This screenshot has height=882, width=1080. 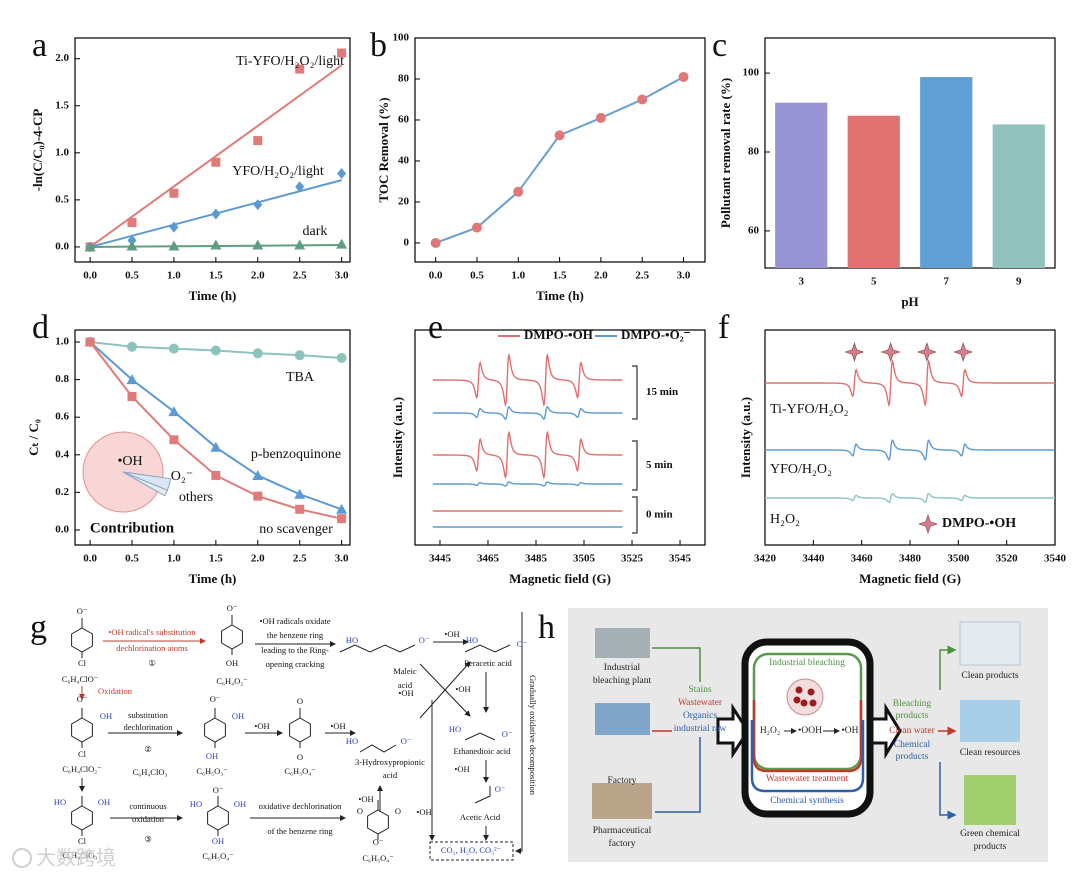 What do you see at coordinates (342, 276) in the screenshot?
I see `x-tick-label: 3.0` at bounding box center [342, 276].